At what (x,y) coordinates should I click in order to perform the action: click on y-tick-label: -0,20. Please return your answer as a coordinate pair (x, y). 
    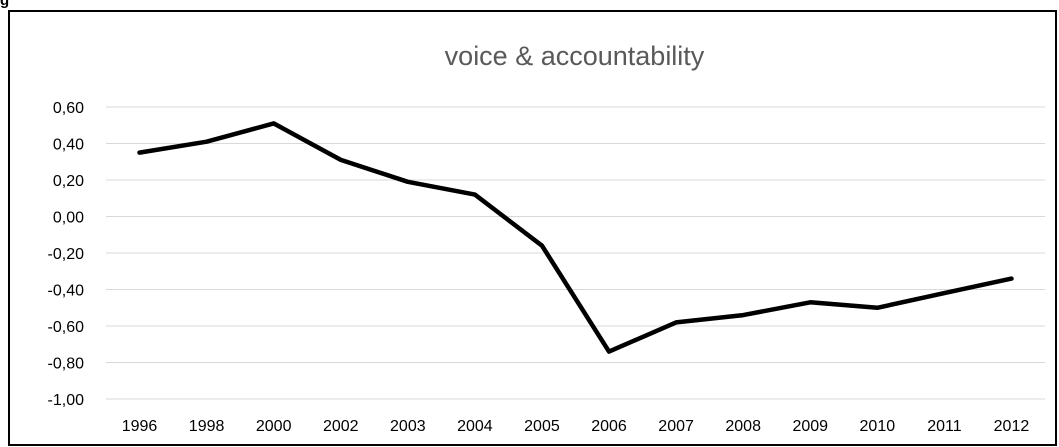
    Looking at the image, I should click on (66, 254).